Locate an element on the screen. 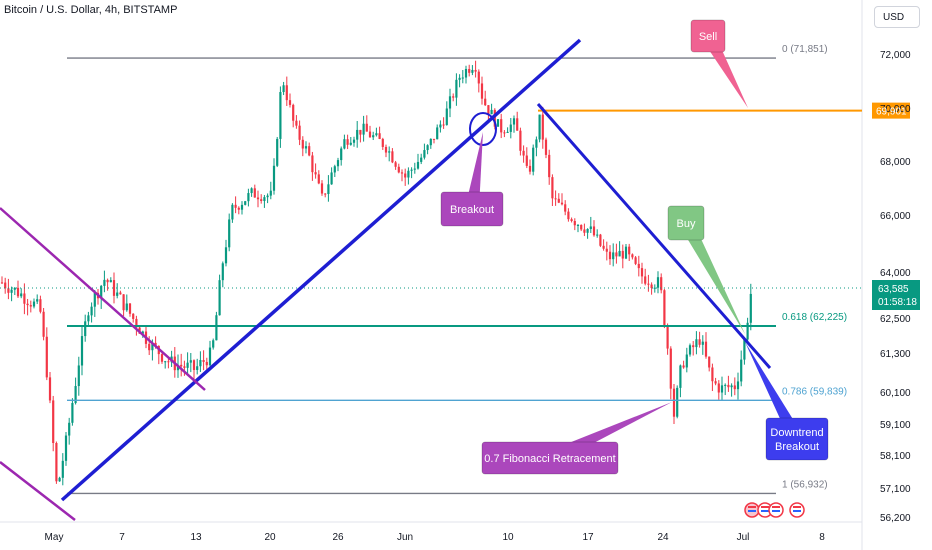 This screenshot has height=550, width=932. fib-level-label: 1 (56,932) is located at coordinates (805, 484).